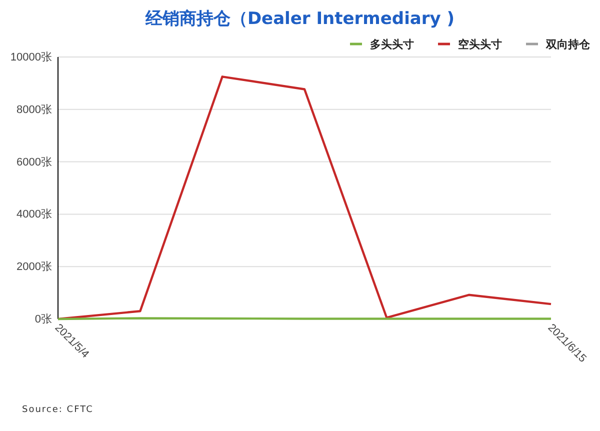 The image size is (600, 431). What do you see at coordinates (43, 319) in the screenshot?
I see `y-tick-label: 0张` at bounding box center [43, 319].